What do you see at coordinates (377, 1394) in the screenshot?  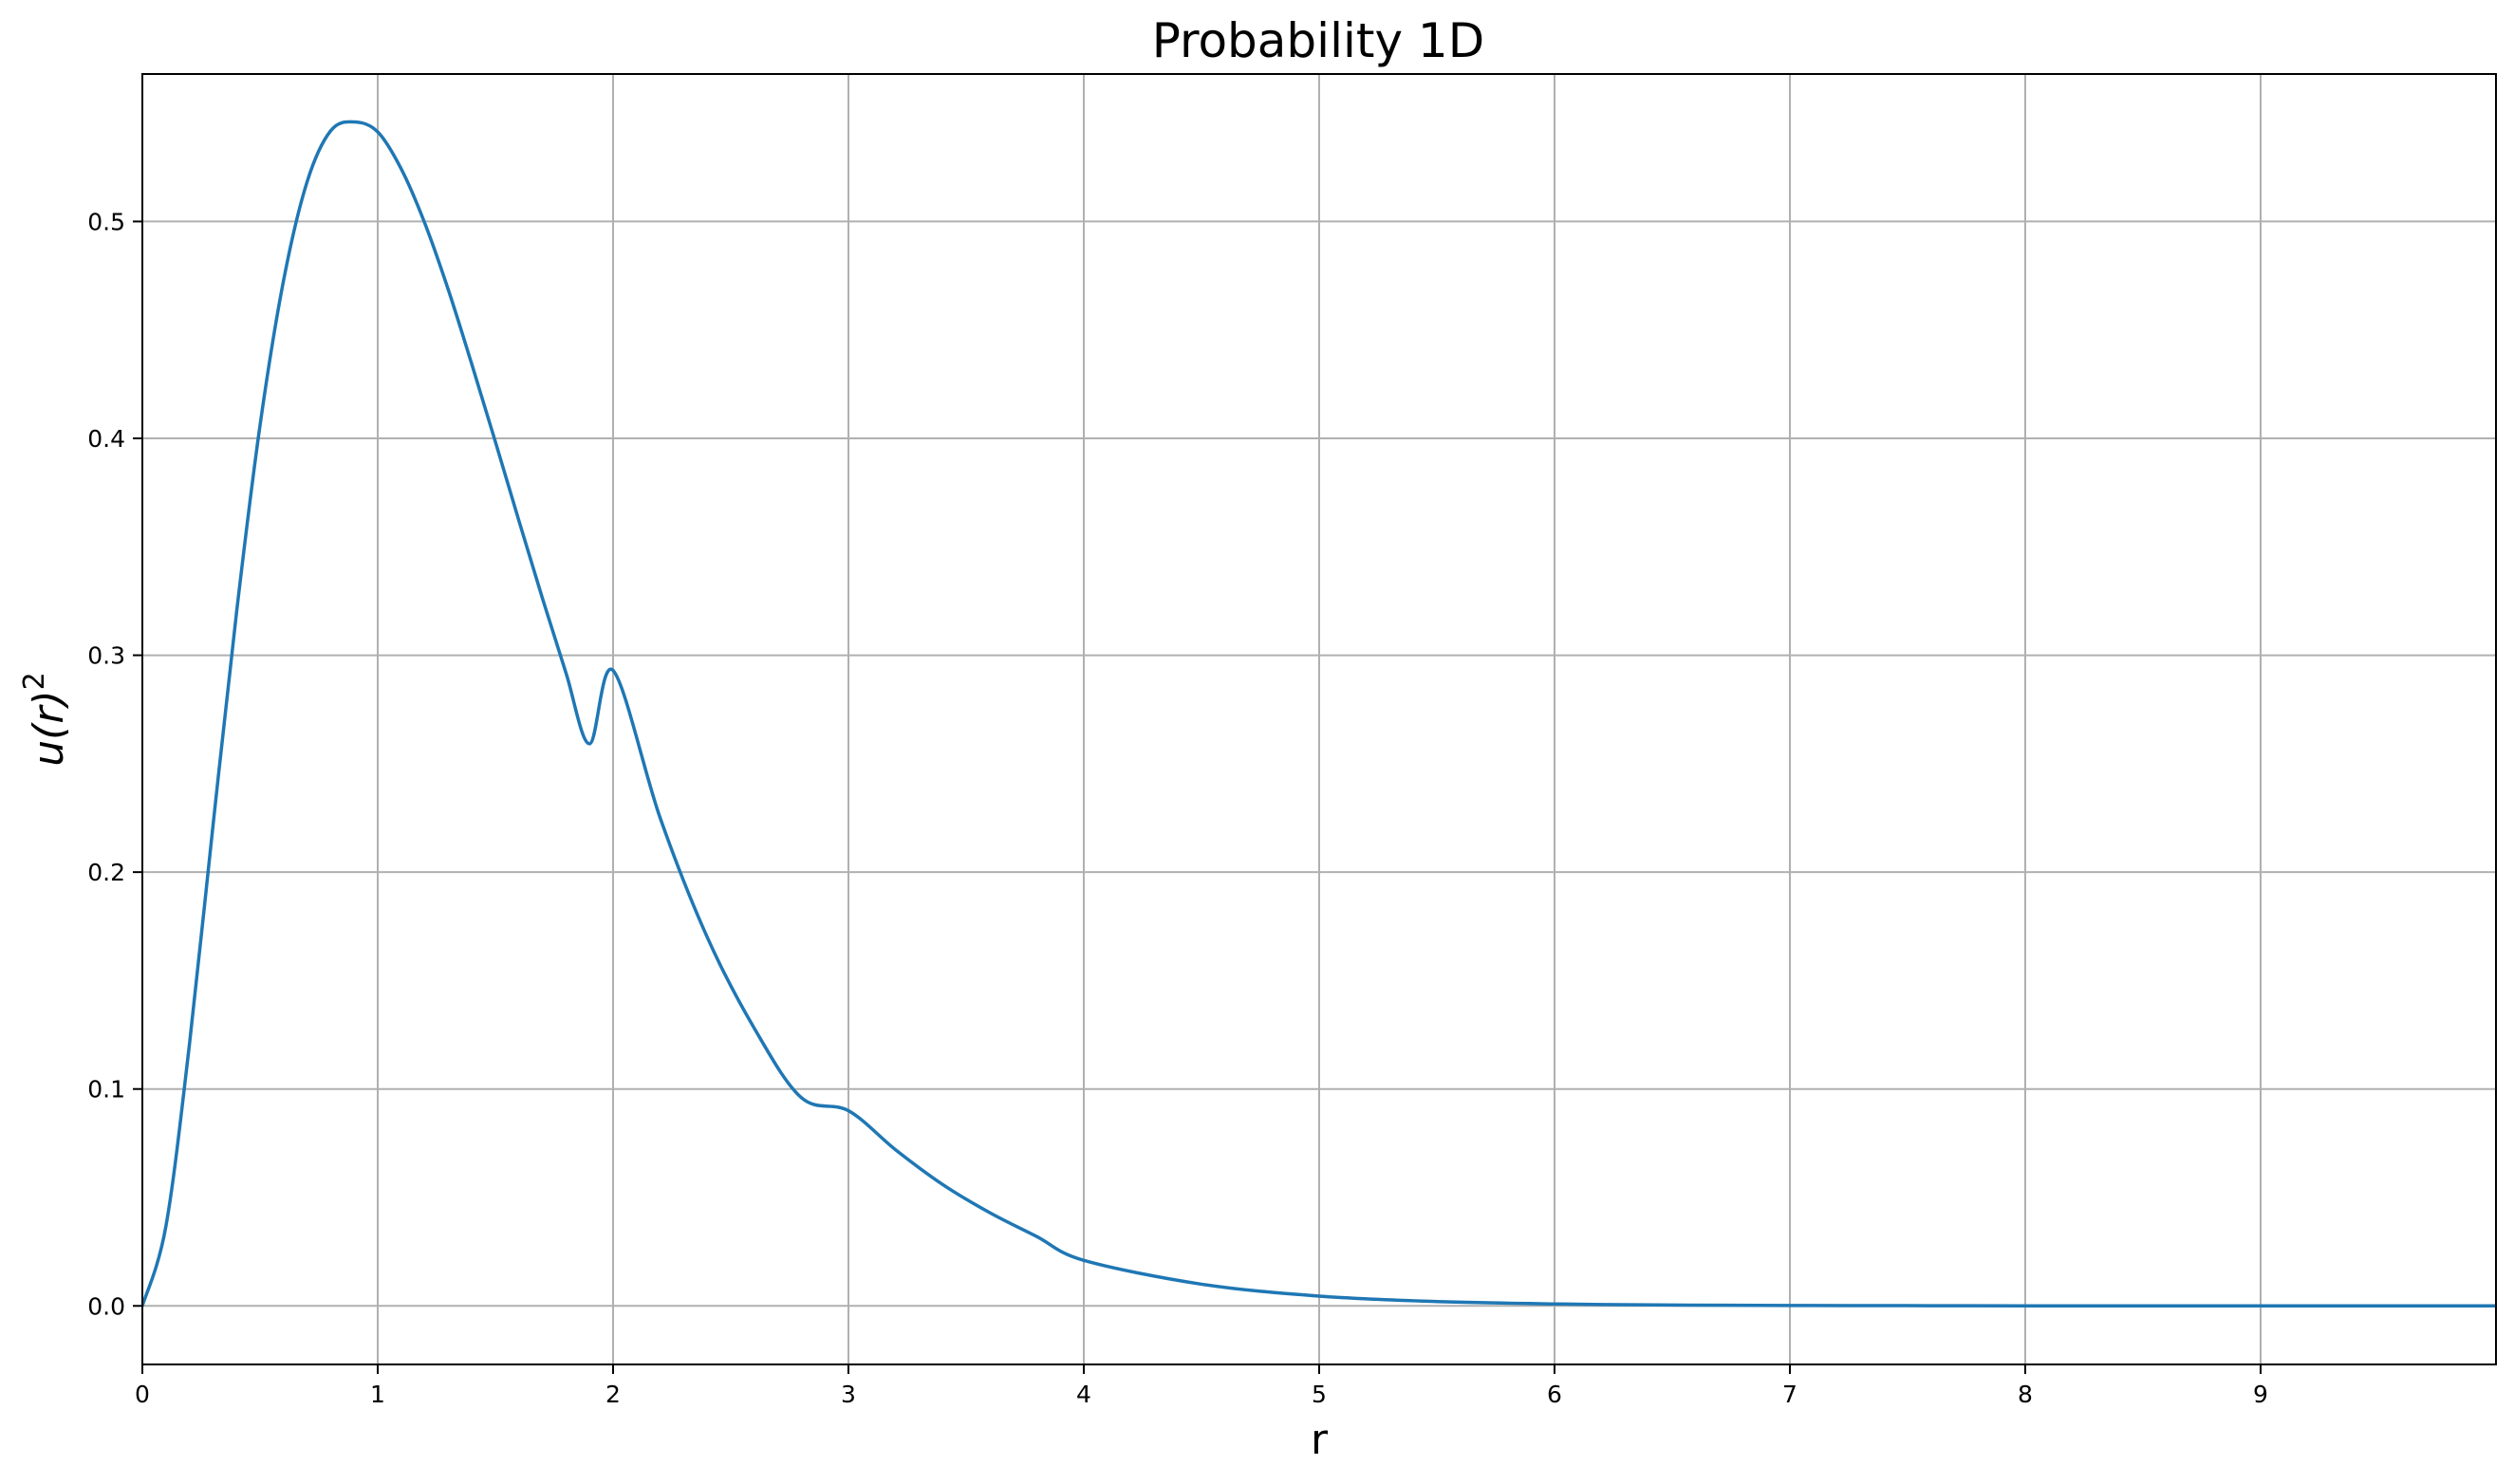 I see `x-tick-label: 1` at bounding box center [377, 1394].